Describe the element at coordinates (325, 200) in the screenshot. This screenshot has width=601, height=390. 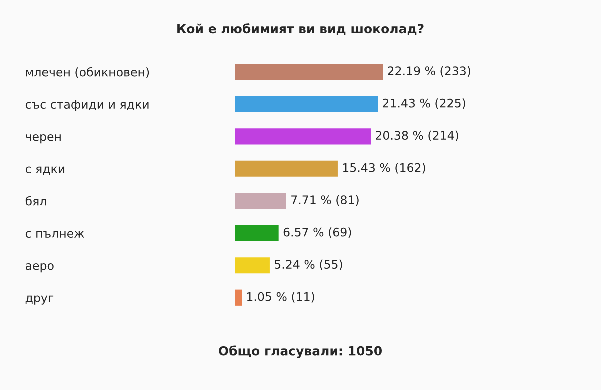
I see `data-label: 7.71 % (81)` at that location.